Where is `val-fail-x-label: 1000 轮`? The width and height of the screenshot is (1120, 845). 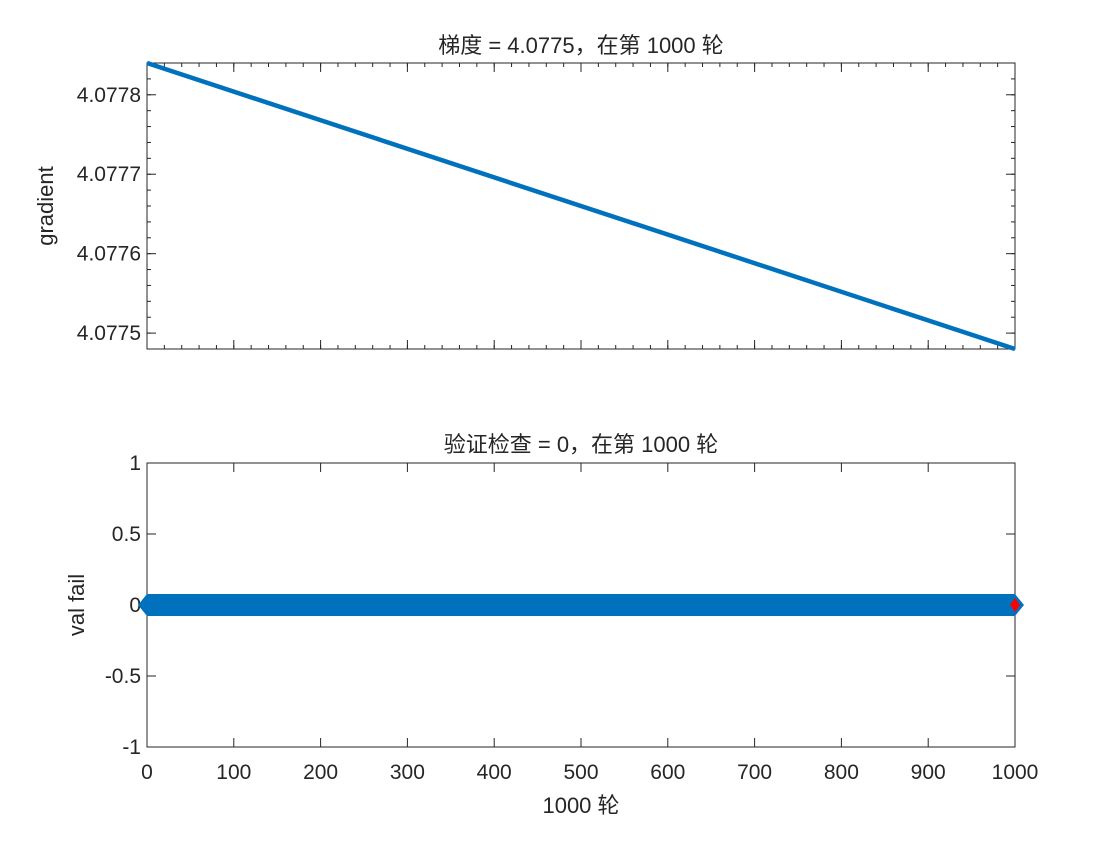
val-fail-x-label: 1000 轮 is located at coordinates (580, 805).